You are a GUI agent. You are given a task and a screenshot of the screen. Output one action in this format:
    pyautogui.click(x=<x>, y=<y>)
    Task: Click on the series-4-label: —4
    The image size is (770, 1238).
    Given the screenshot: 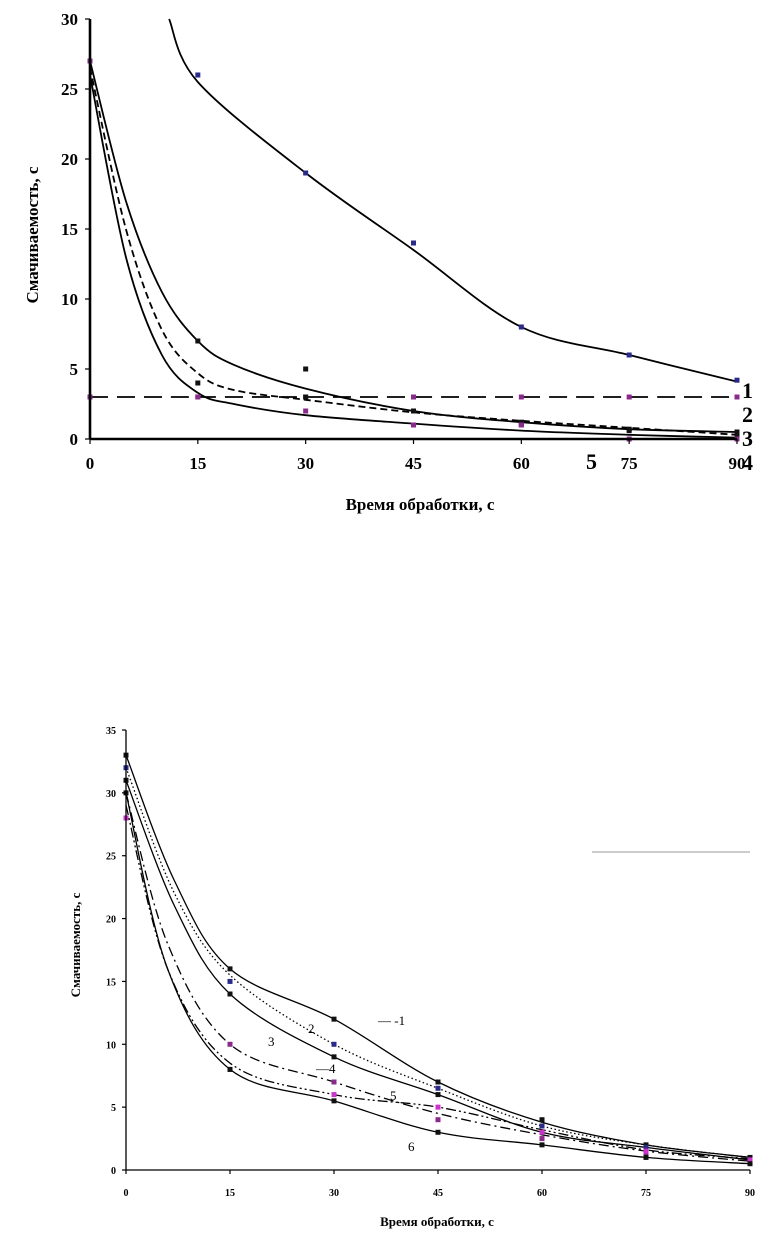 What is the action you would take?
    pyautogui.click(x=325, y=1068)
    